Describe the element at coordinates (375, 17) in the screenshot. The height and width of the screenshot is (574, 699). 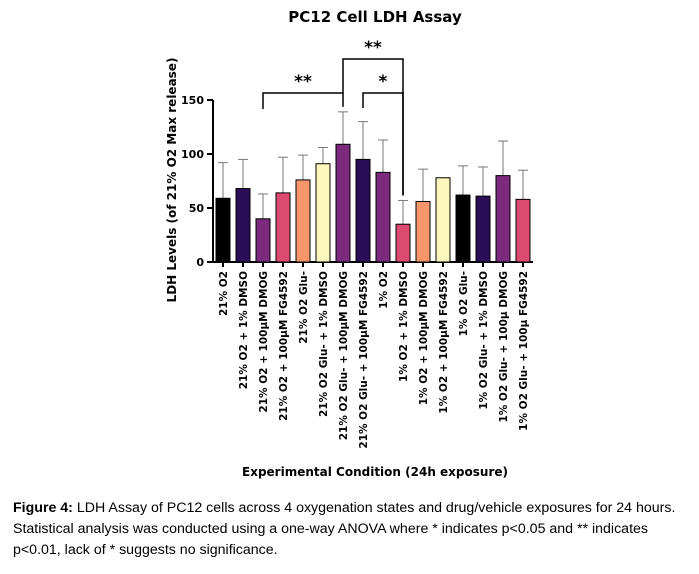
I see `chart-title: PC12 Cell LDH Assay` at that location.